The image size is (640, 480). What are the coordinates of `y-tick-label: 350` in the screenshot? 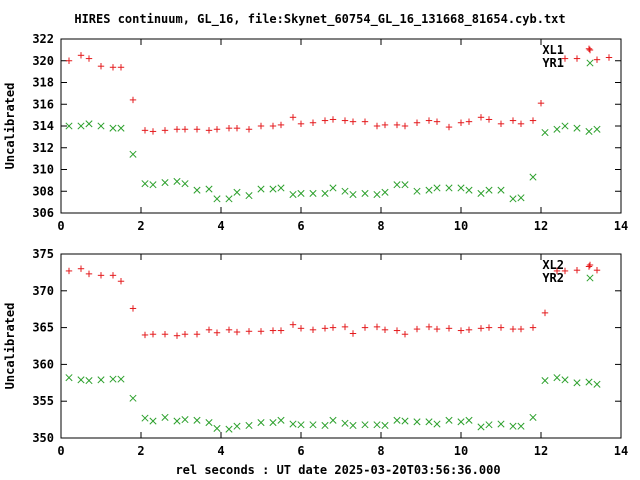 It's located at (43, 438).